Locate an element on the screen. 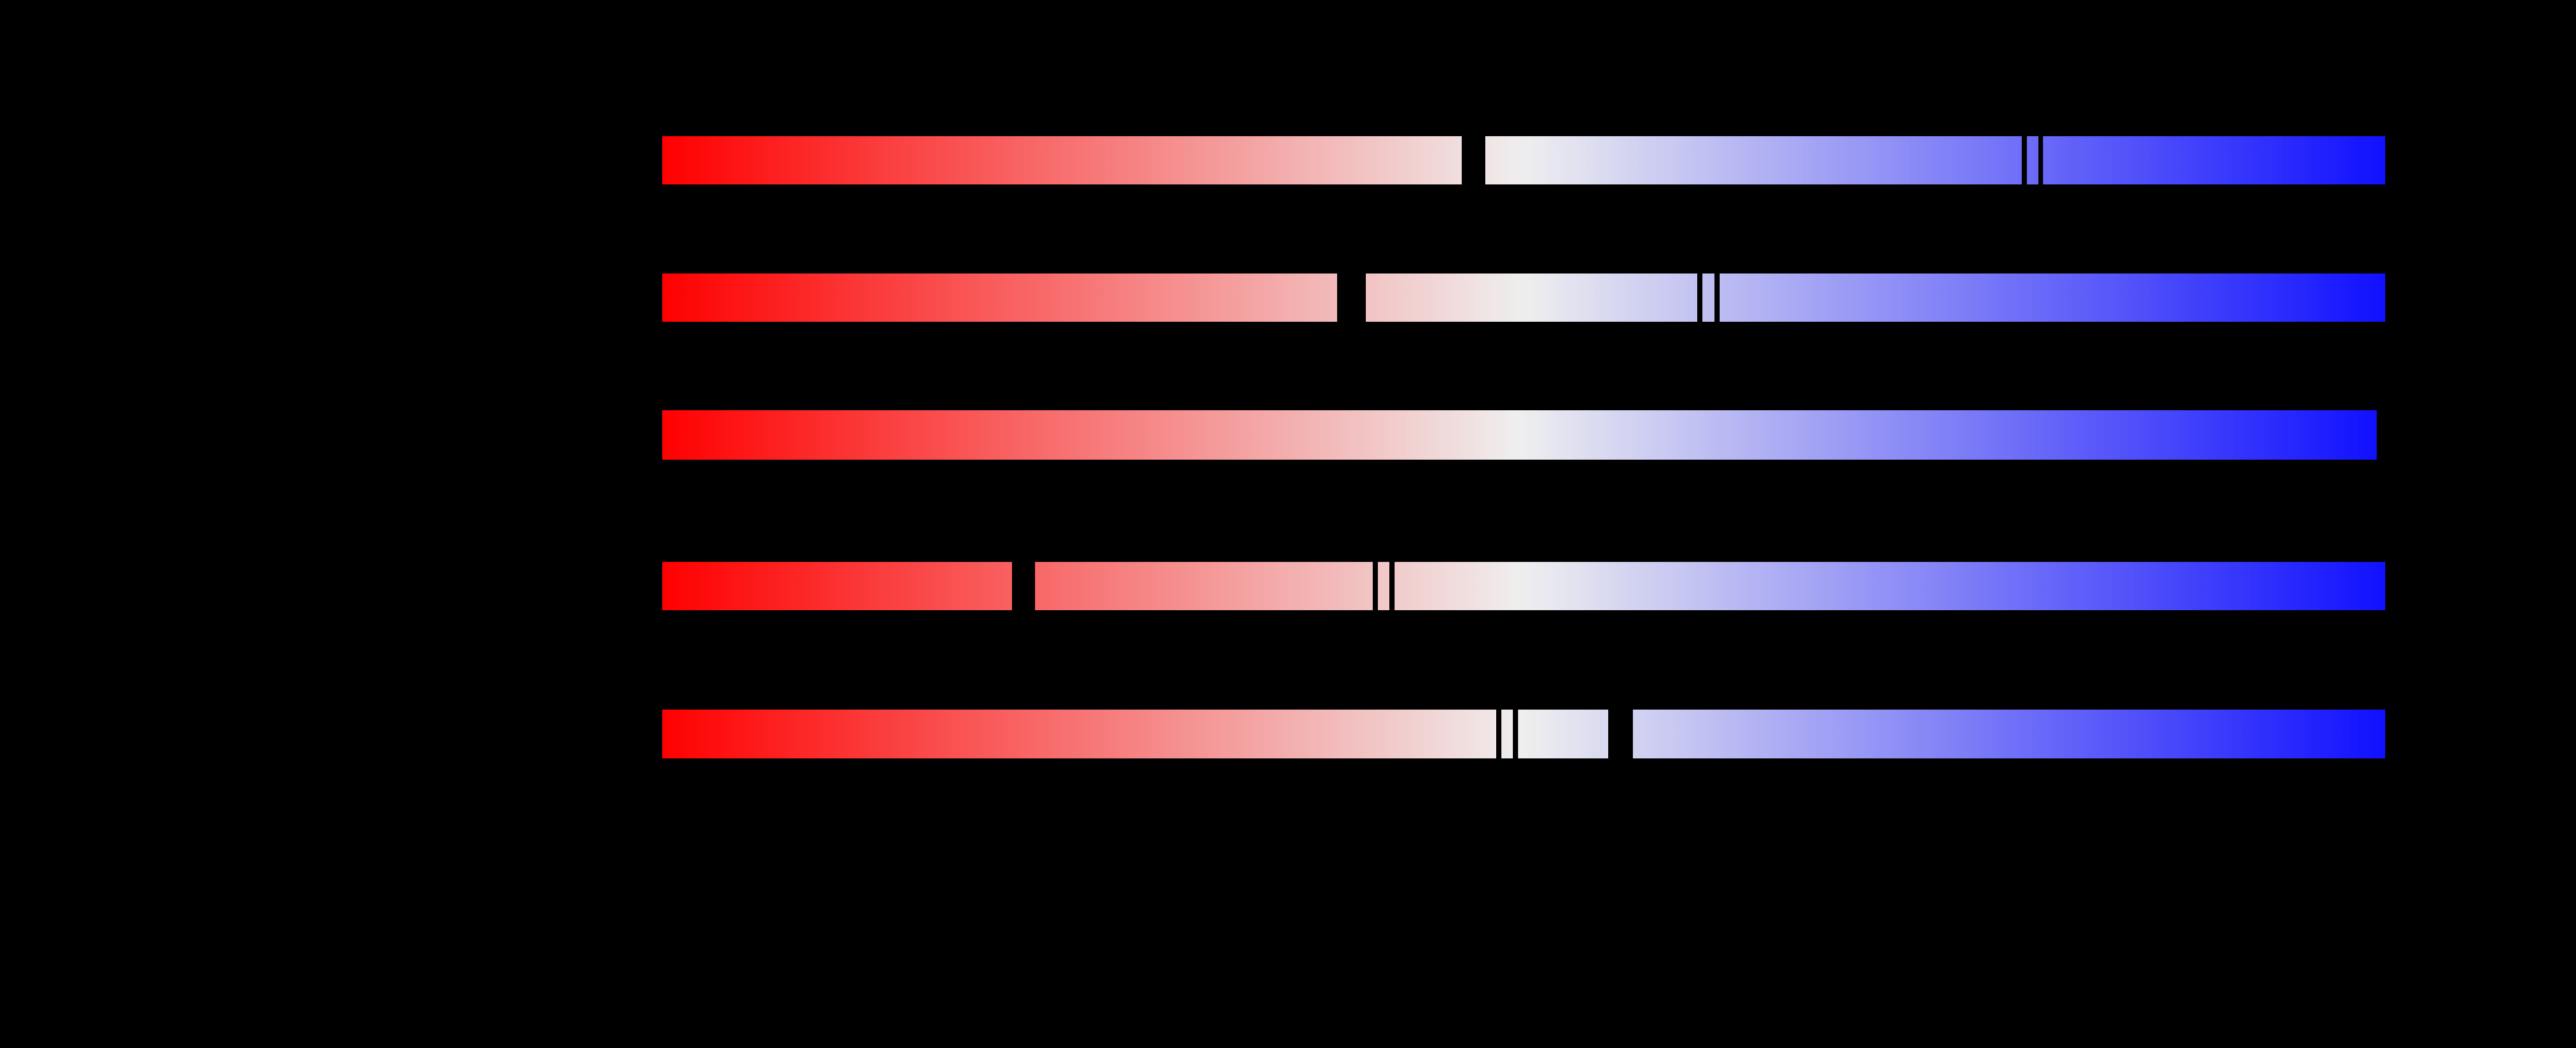 The image size is (2576, 1048). colorbar-segment-r5-s1 is located at coordinates (1079, 734).